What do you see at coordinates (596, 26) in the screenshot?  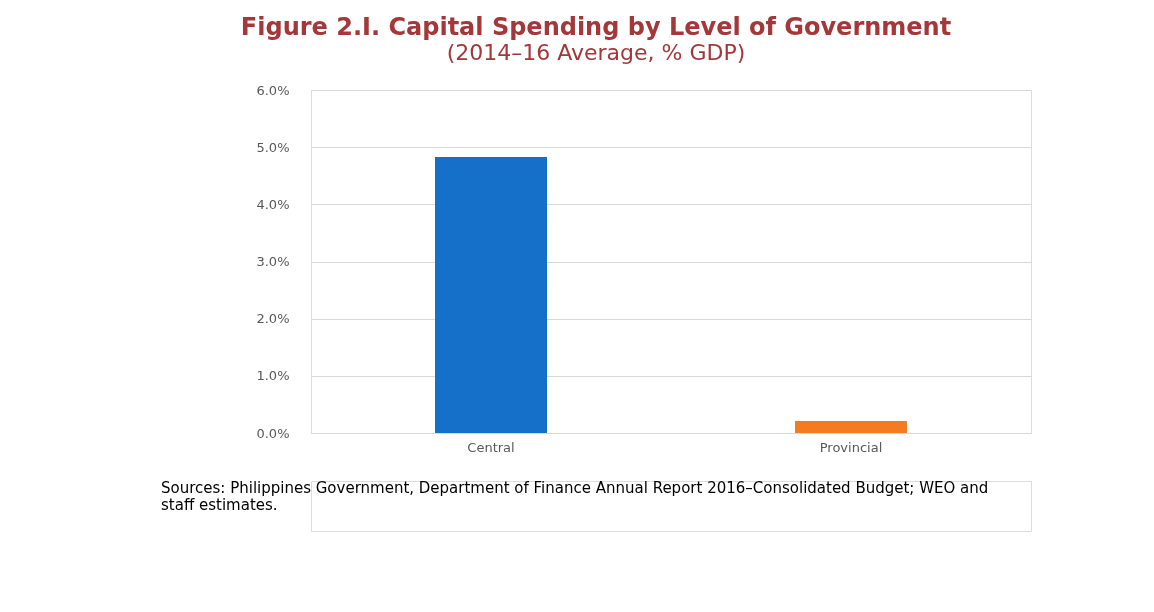 I see `chart-title: Figure 2.I. Capital Spending by Level of Government` at bounding box center [596, 26].